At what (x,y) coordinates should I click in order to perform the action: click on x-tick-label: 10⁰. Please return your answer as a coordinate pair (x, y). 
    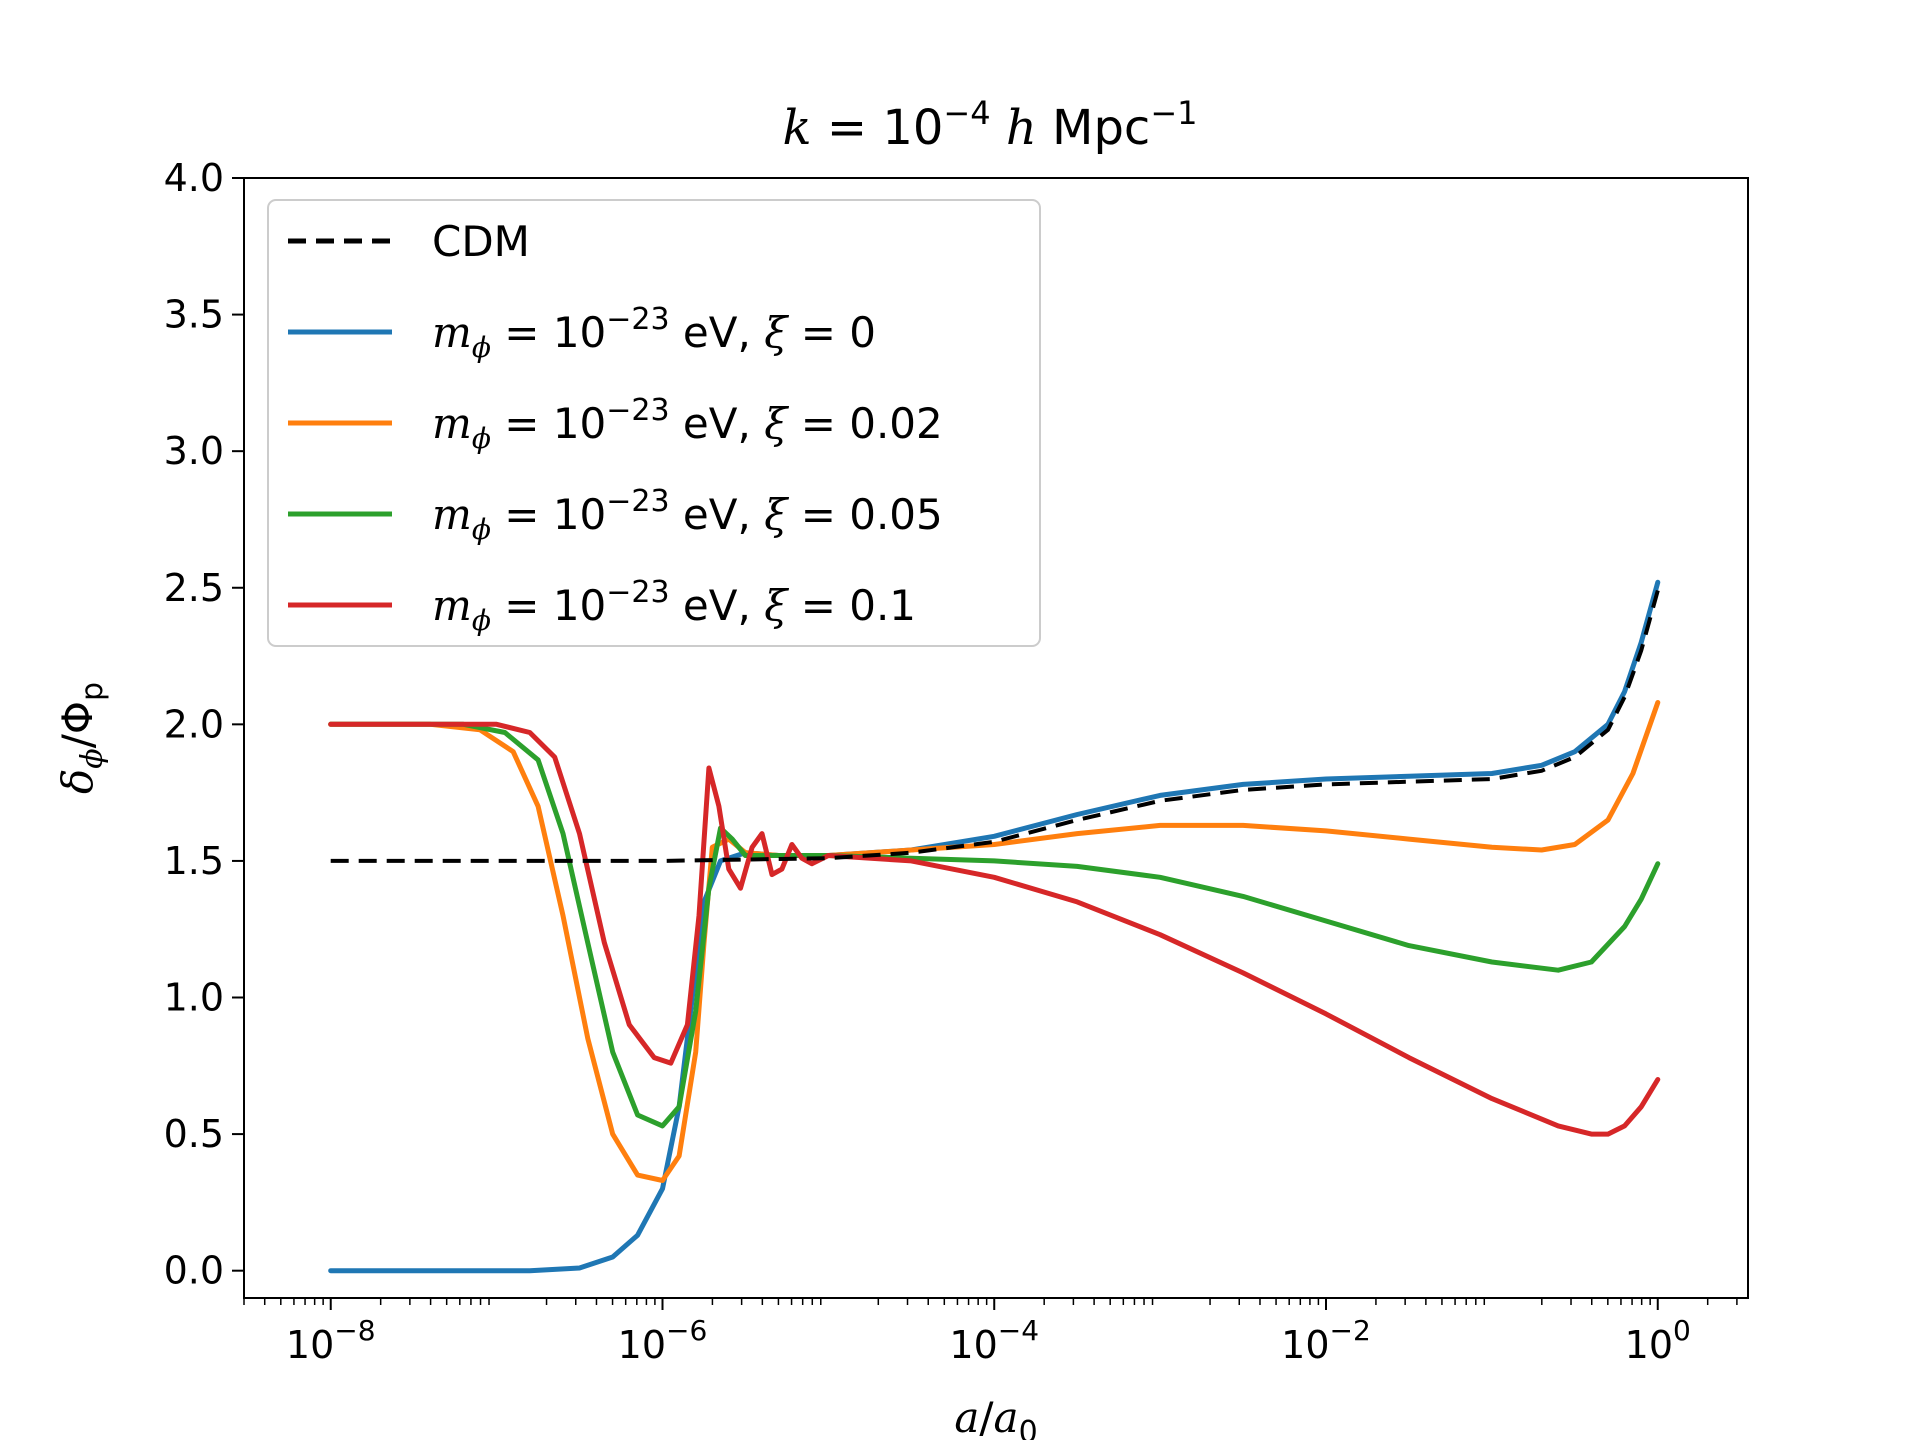
    Looking at the image, I should click on (1658, 1340).